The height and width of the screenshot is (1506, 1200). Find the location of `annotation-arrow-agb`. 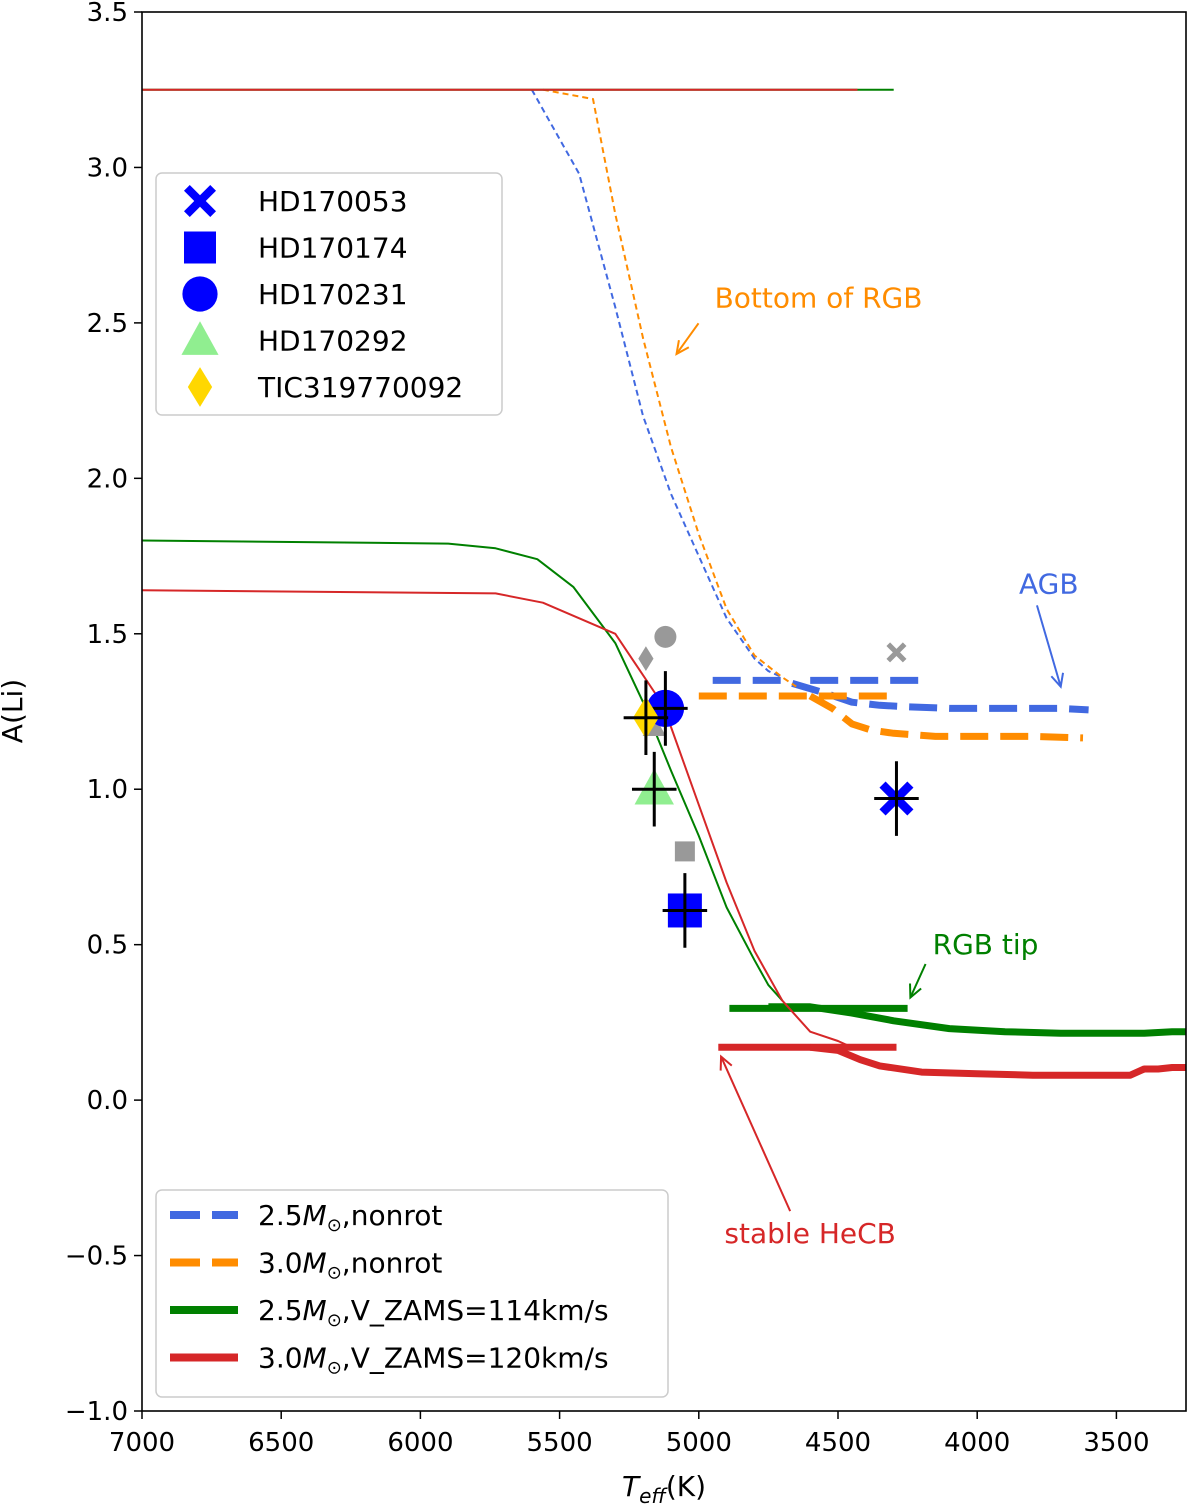

annotation-arrow-agb is located at coordinates (1049, 646).